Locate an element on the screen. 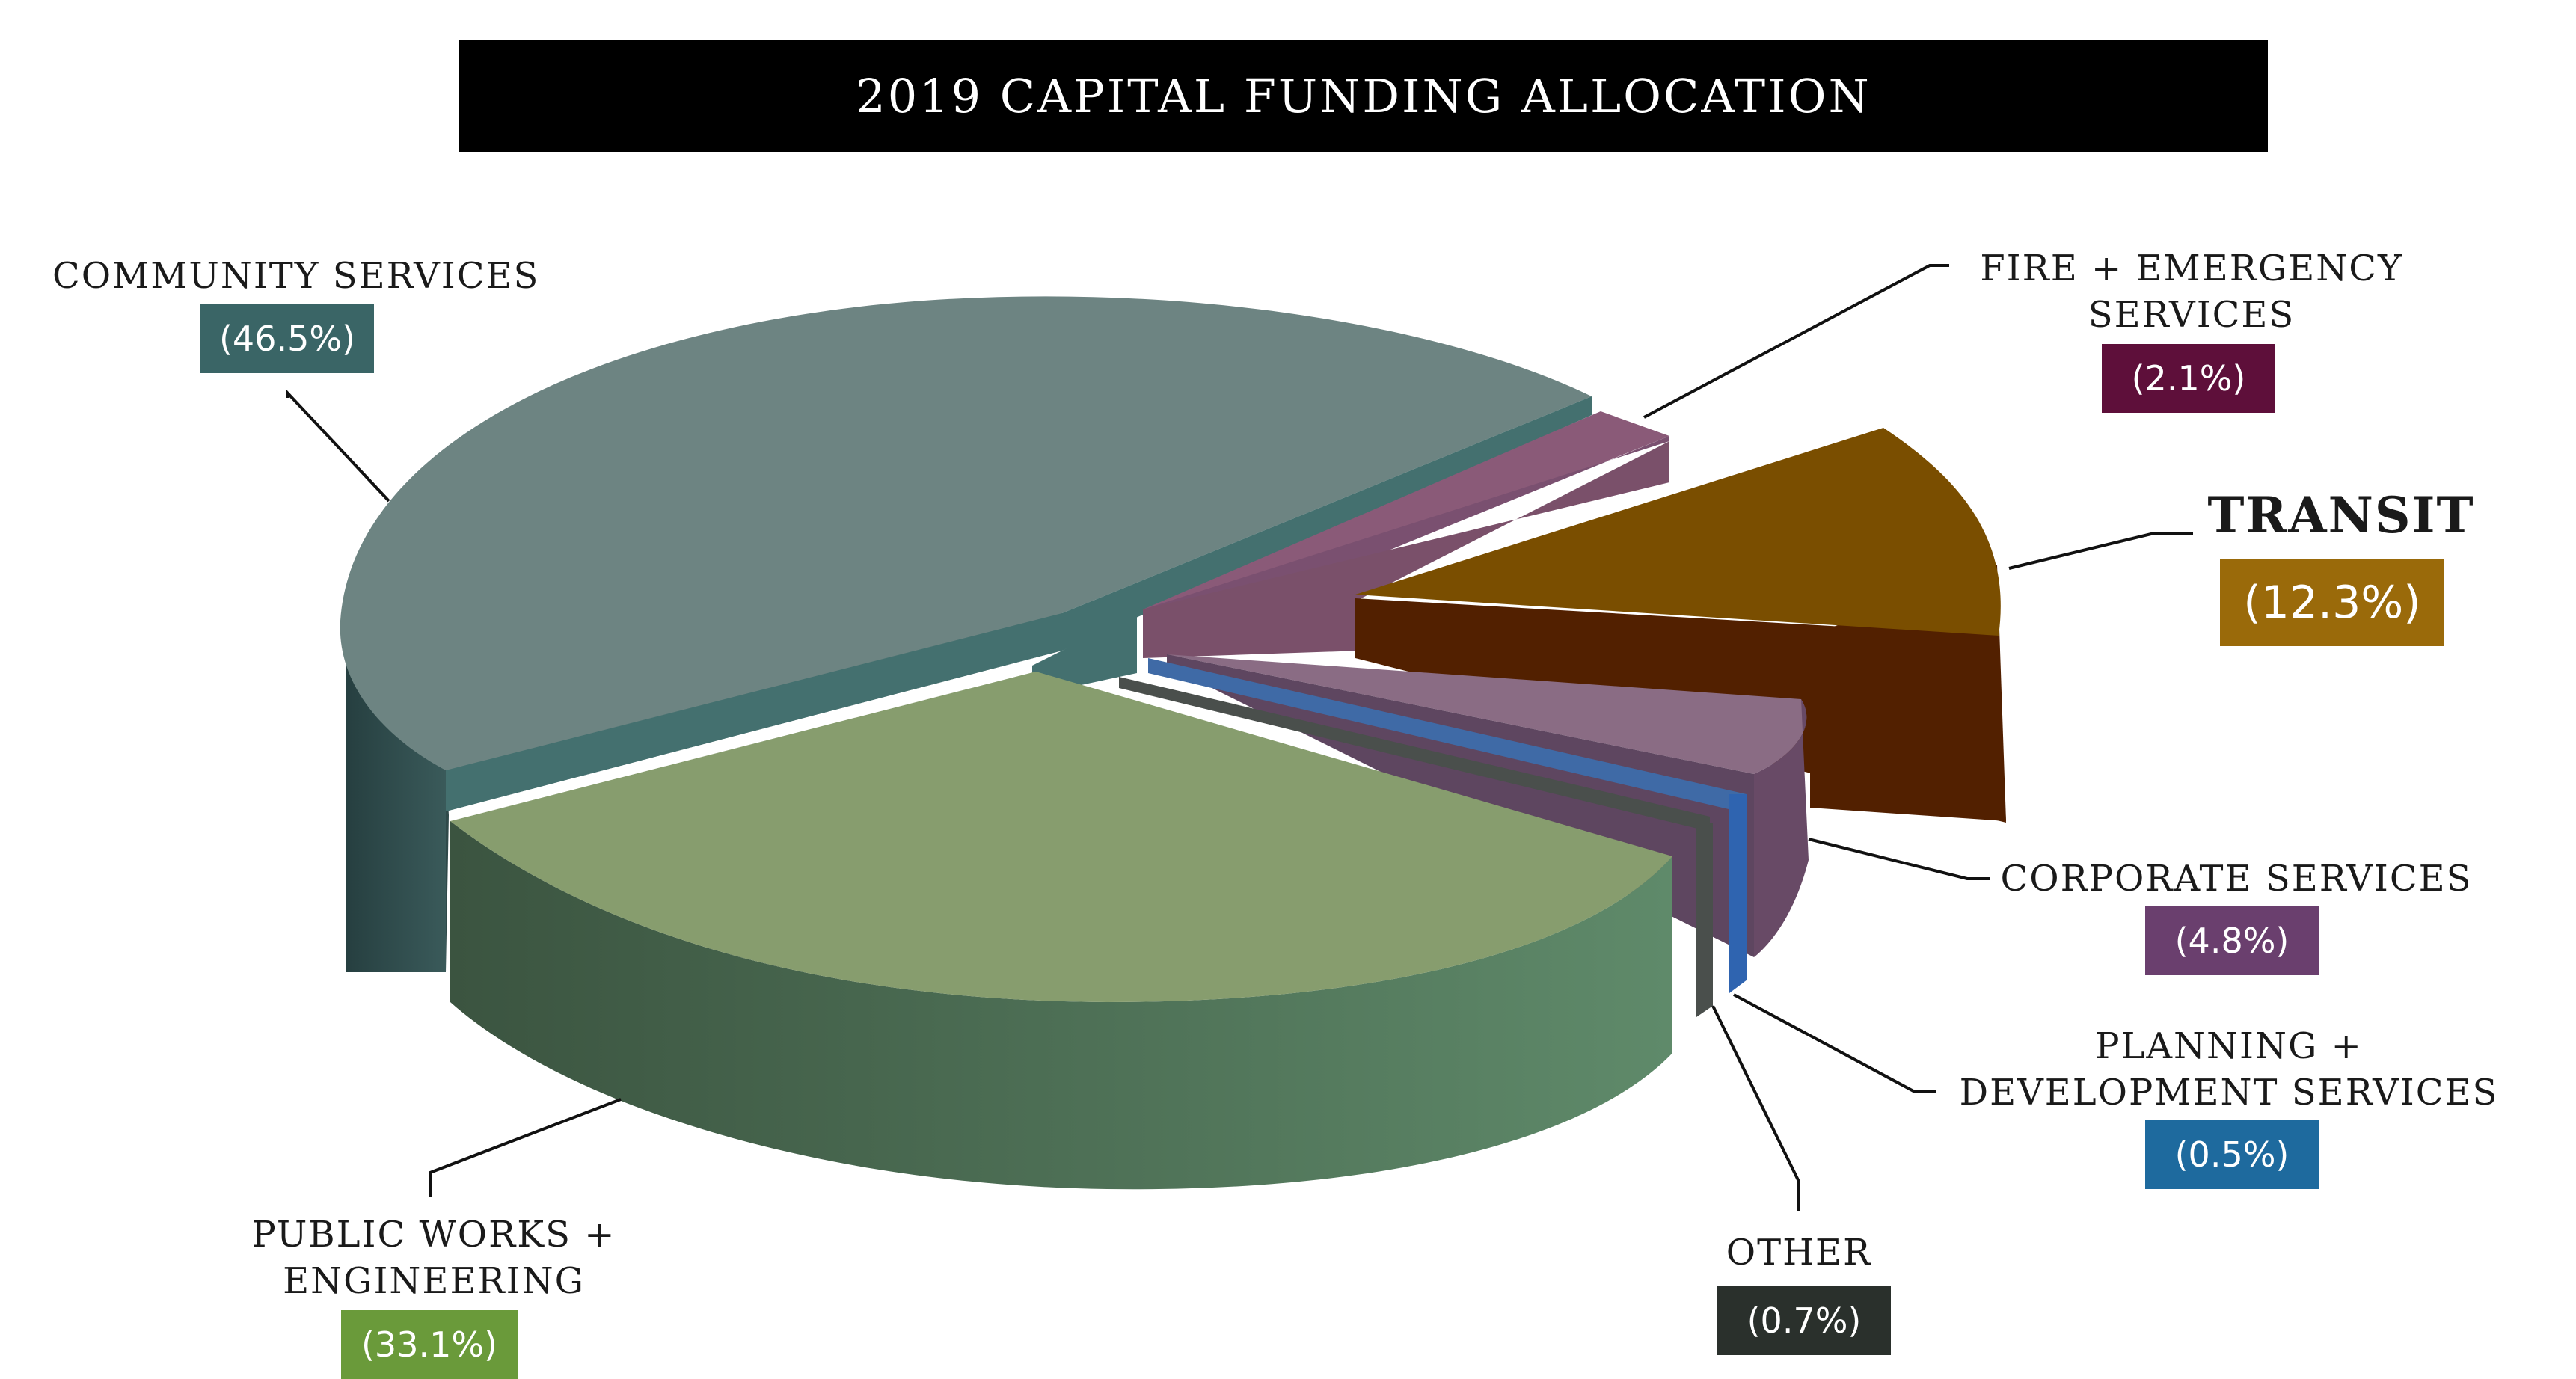 Image resolution: width=2576 pixels, height=1379 pixels. slice-corporate-top is located at coordinates (1487, 714).